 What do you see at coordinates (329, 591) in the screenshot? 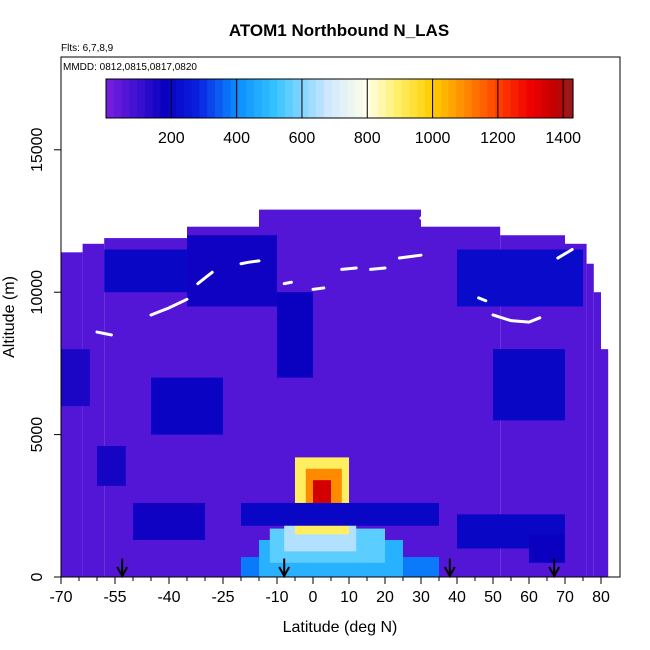
I see `x-axis: -70 -55 -40 -25 -10 0 10 20 30 40 50 60 70 80` at bounding box center [329, 591].